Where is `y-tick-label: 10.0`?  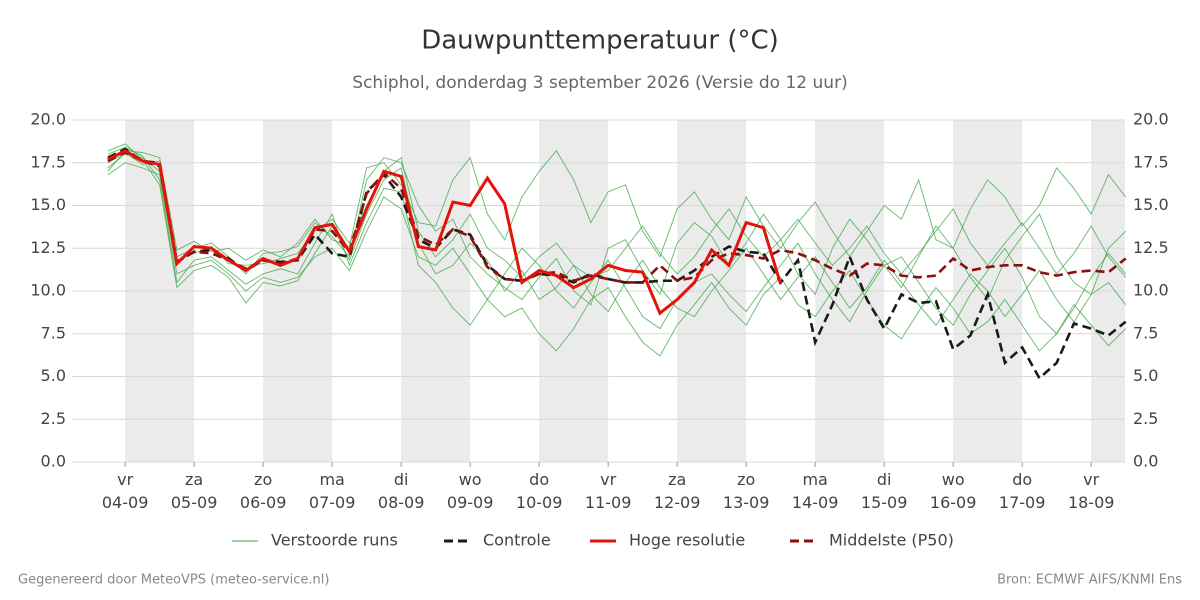 y-tick-label: 10.0 is located at coordinates (48, 290).